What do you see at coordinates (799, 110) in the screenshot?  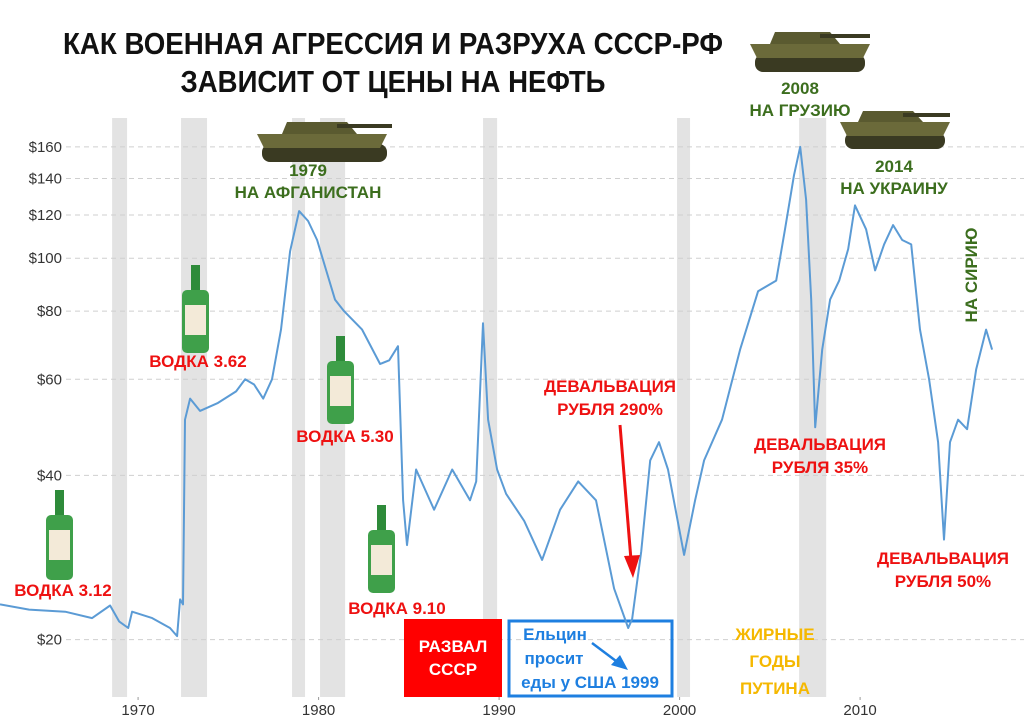 I see `annotation: НА ГРУЗИЮ` at bounding box center [799, 110].